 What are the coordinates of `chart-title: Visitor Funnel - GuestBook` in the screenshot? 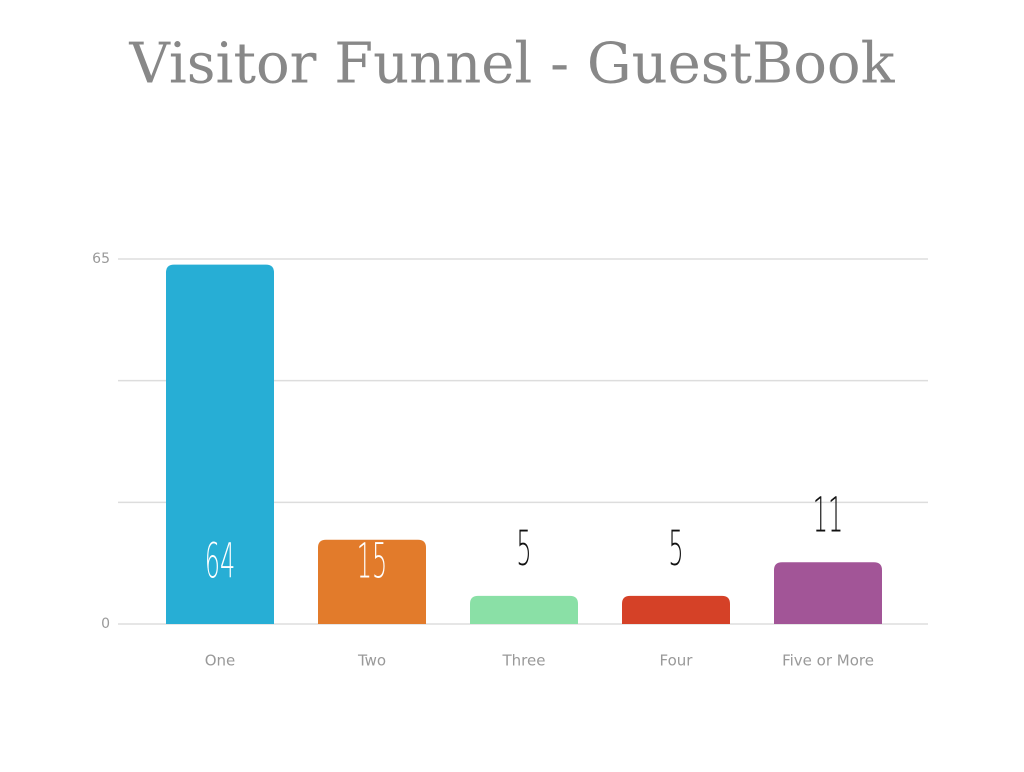 It's located at (511, 64).